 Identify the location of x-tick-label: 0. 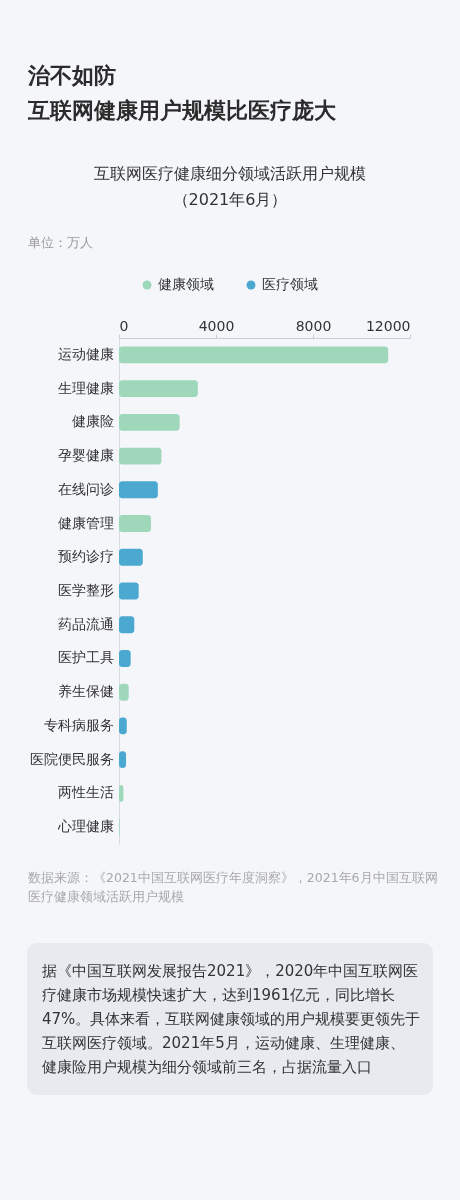
(124, 325).